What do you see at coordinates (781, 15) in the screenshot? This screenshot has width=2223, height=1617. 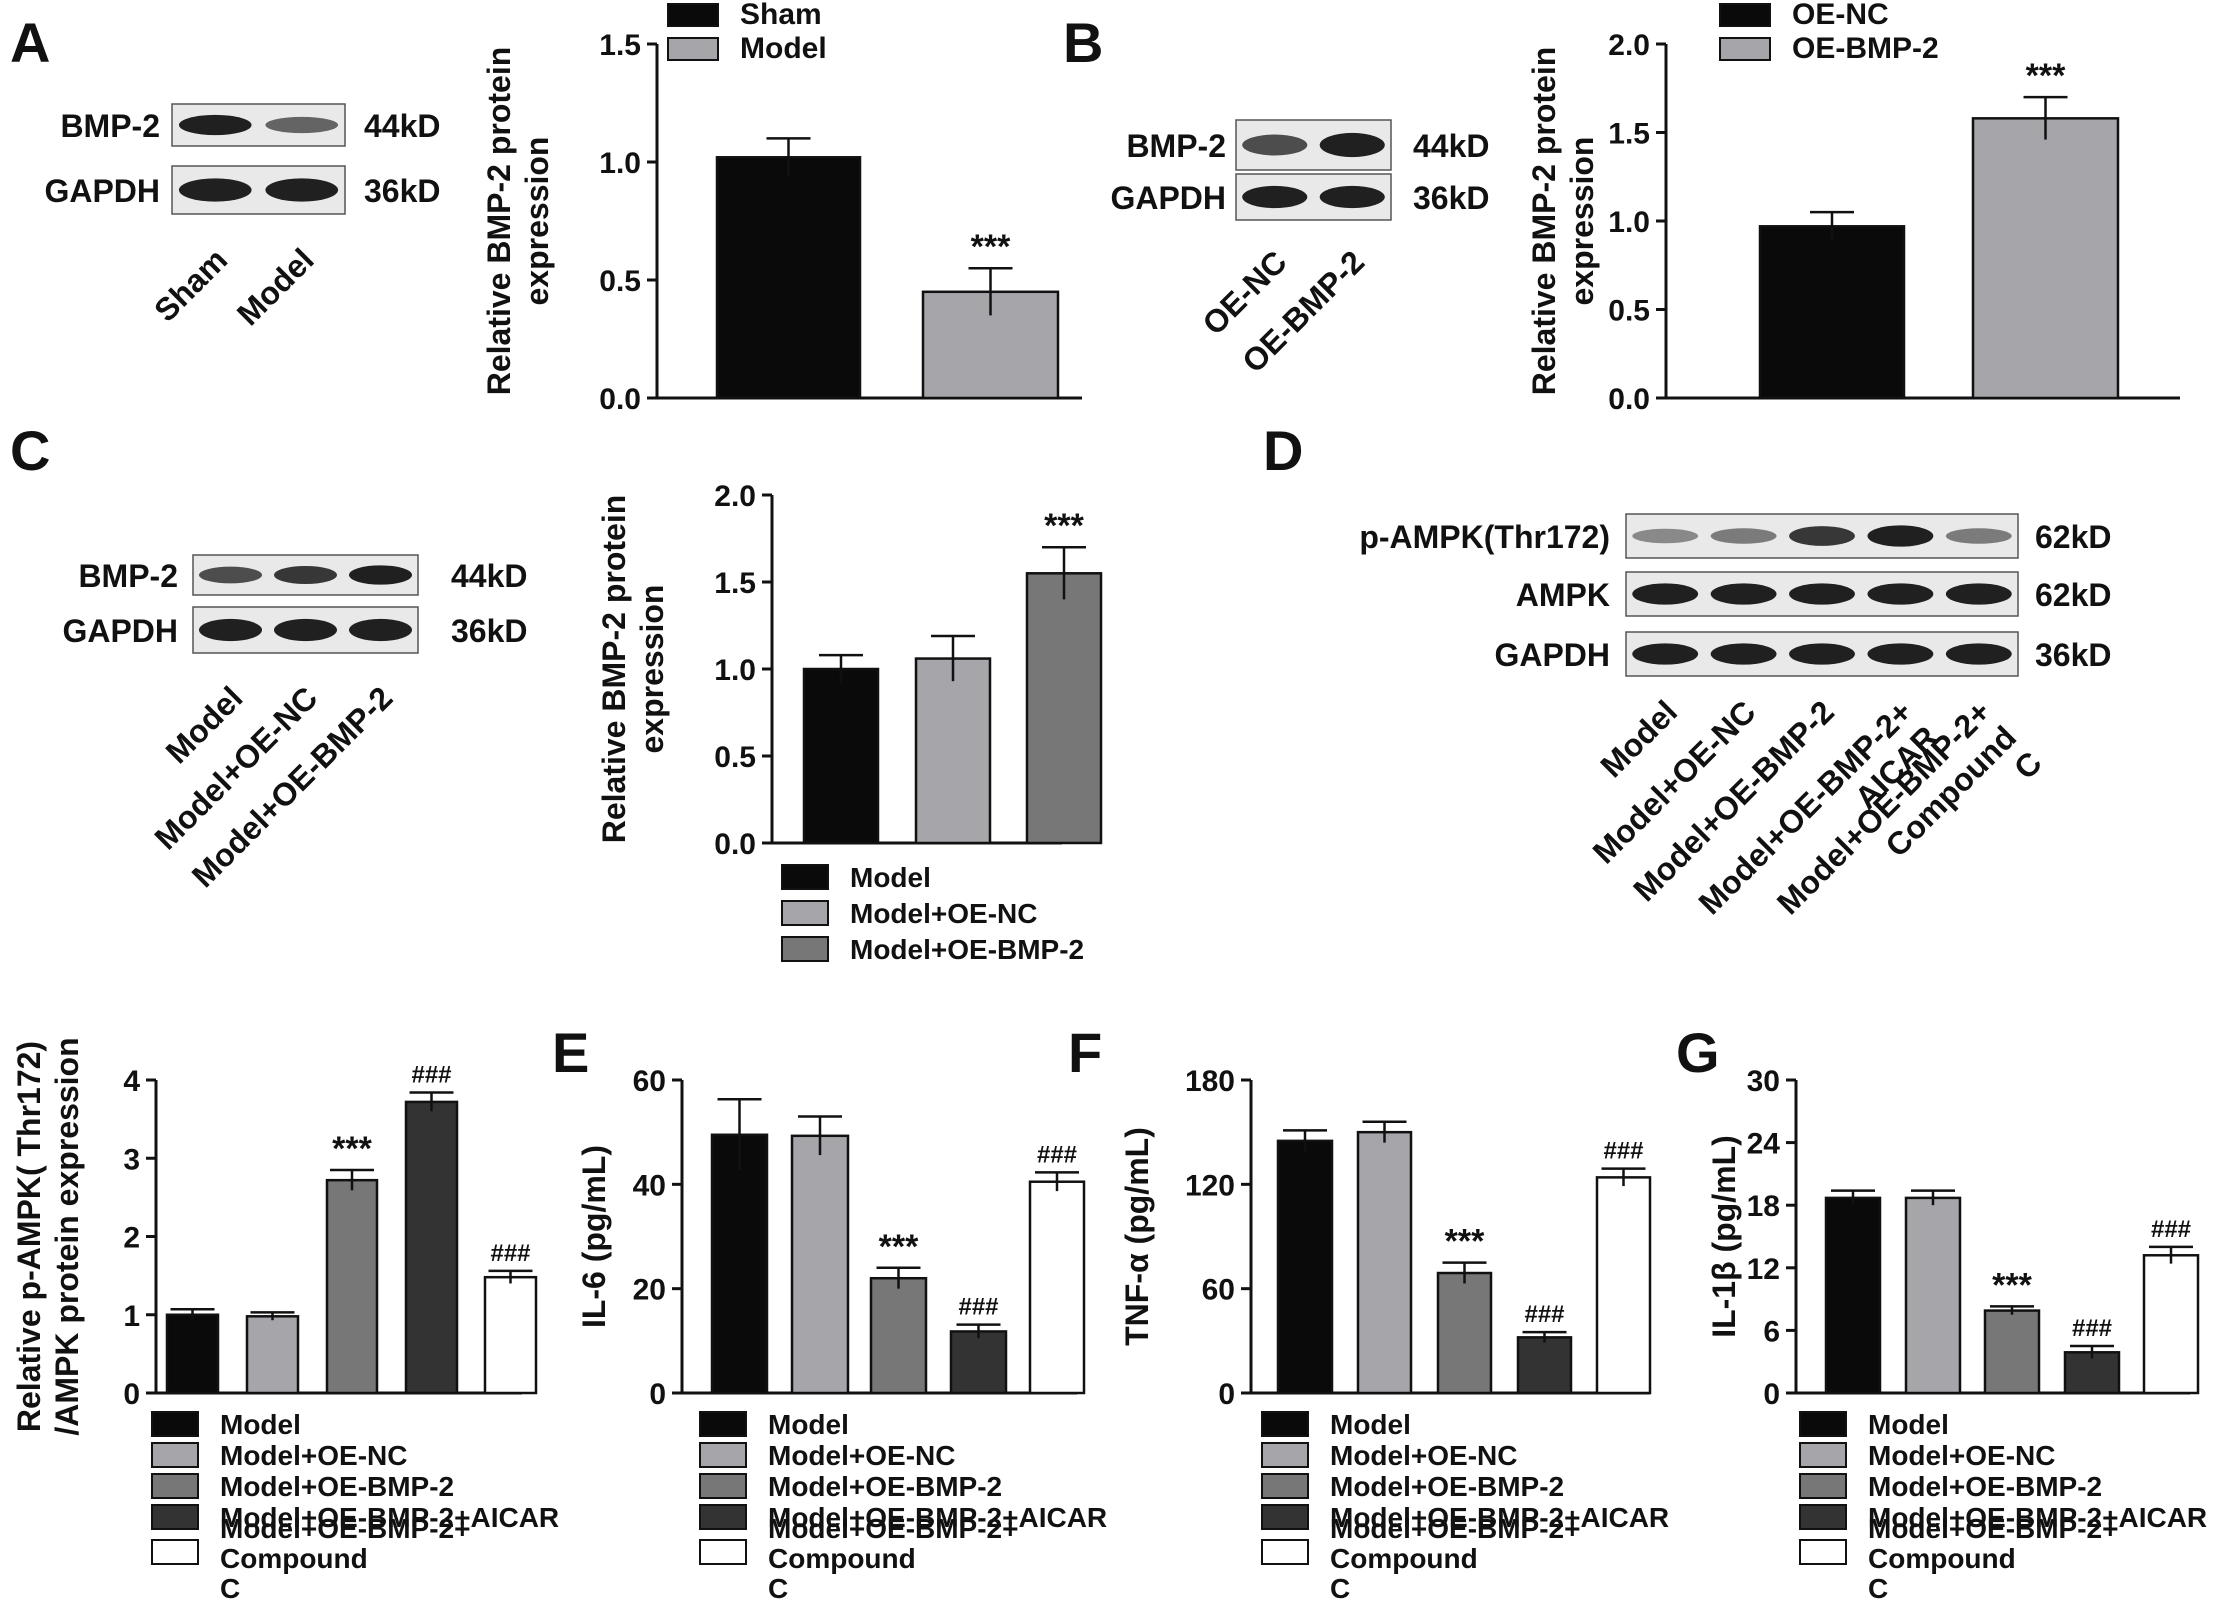 I see `legend-label: Sham` at bounding box center [781, 15].